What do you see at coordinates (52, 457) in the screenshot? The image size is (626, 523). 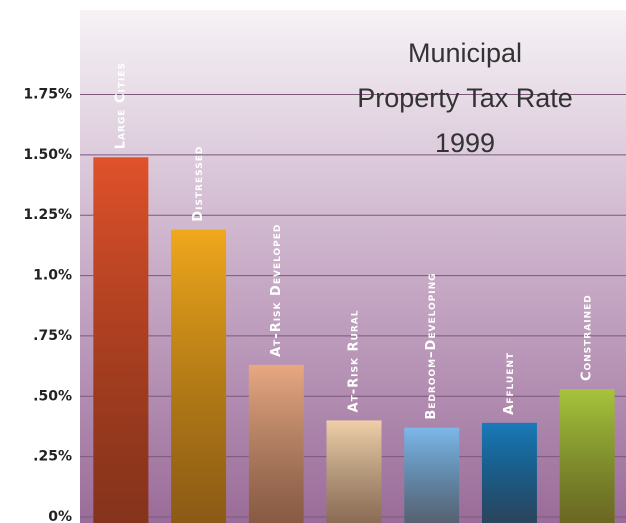 I see `y-tick-label: .25%` at bounding box center [52, 457].